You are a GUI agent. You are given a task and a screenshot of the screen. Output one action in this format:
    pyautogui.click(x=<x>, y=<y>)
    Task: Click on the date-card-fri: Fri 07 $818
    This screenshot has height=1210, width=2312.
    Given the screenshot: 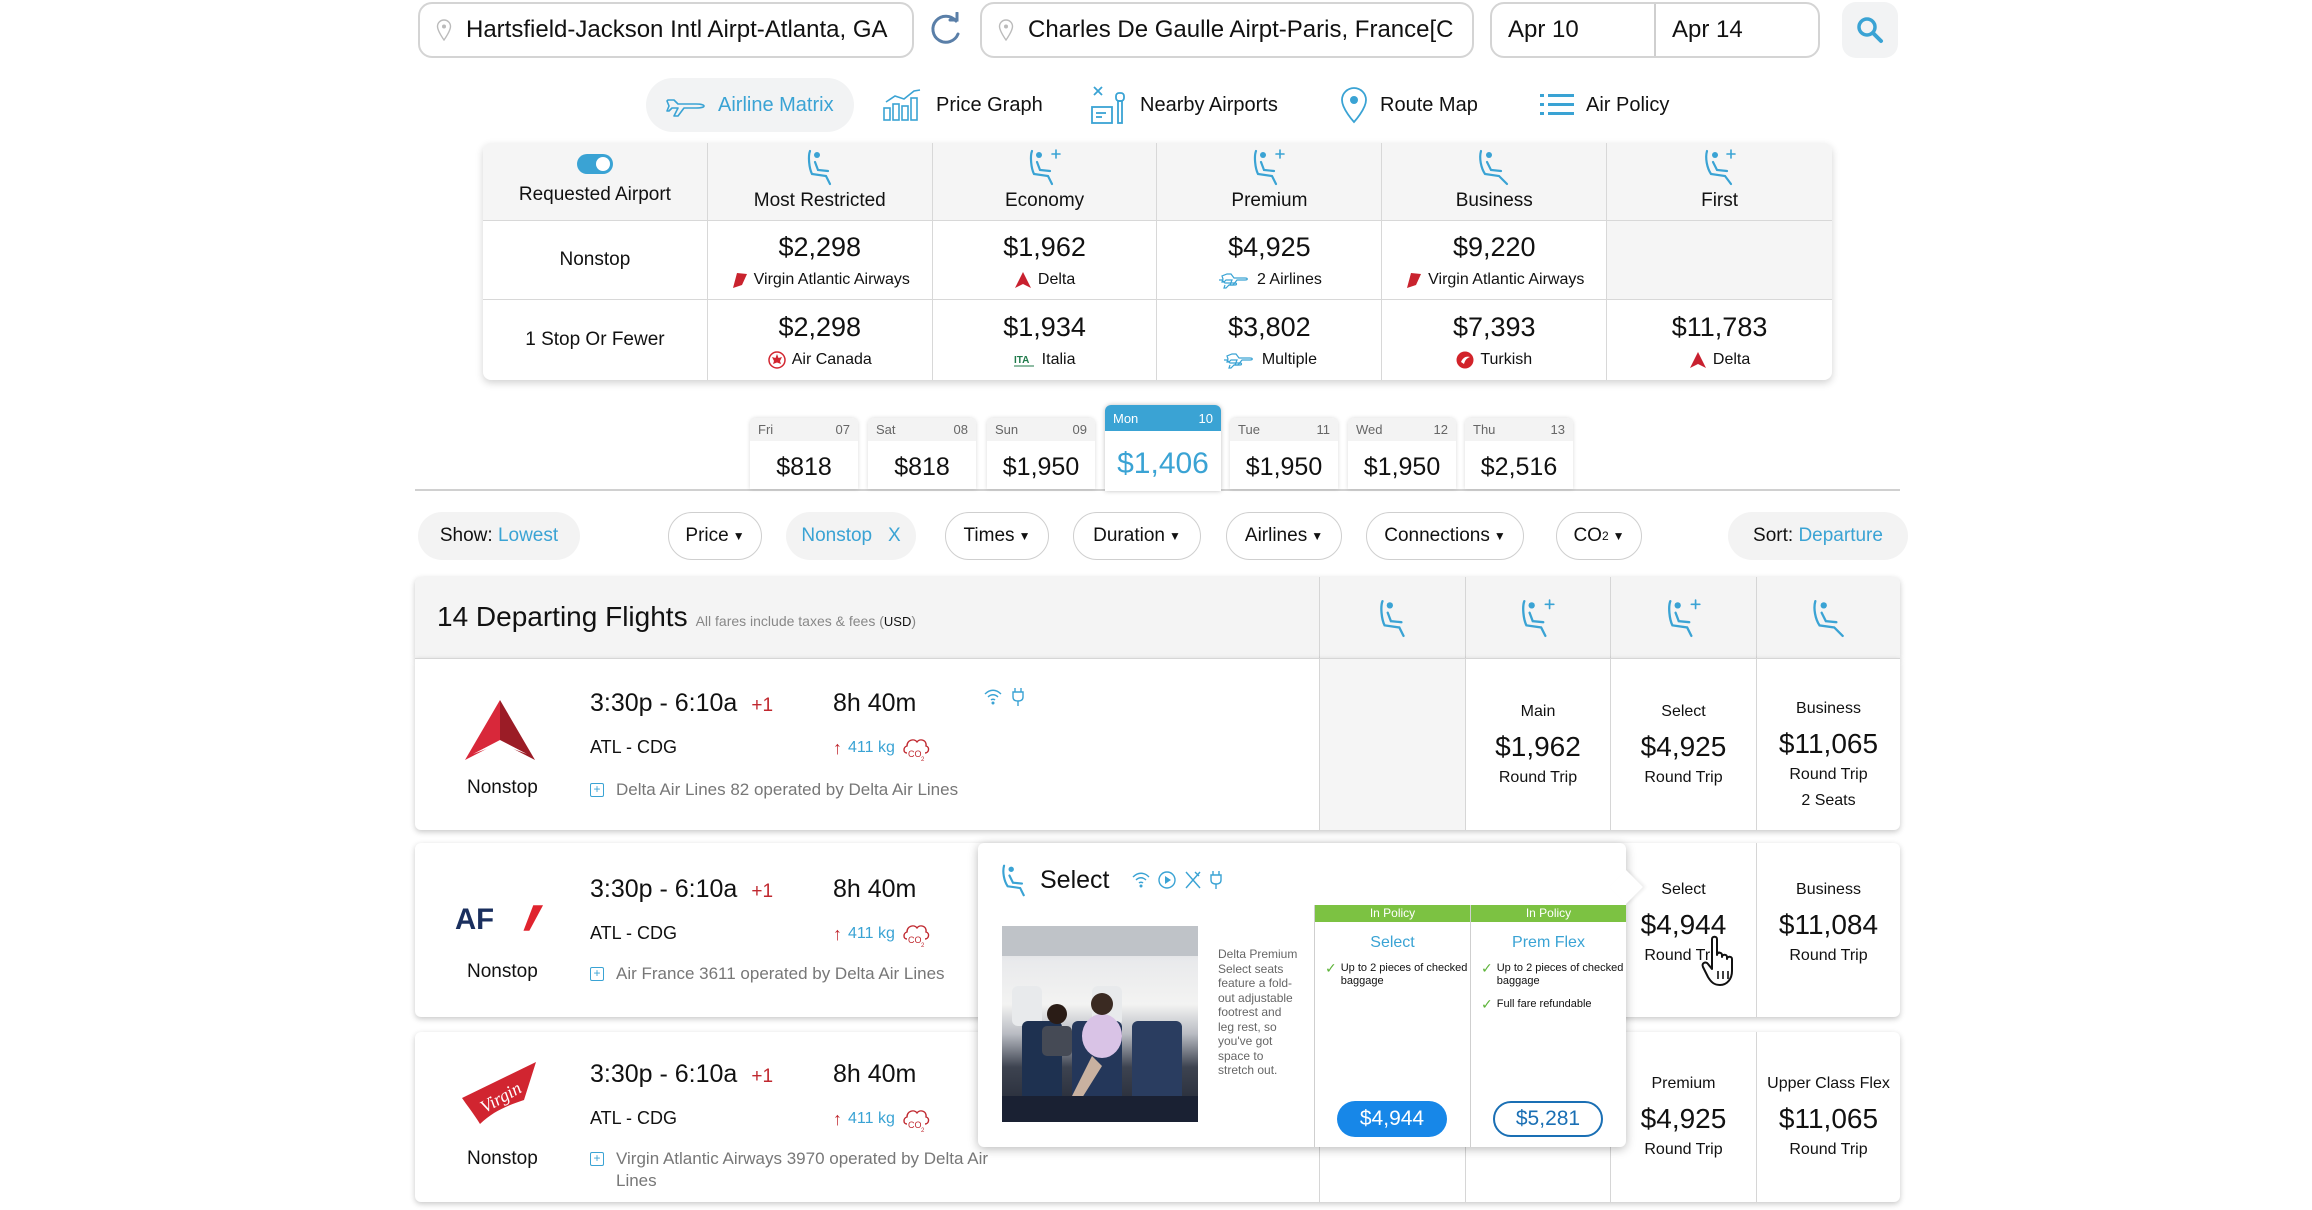 What is the action you would take?
    pyautogui.click(x=804, y=453)
    